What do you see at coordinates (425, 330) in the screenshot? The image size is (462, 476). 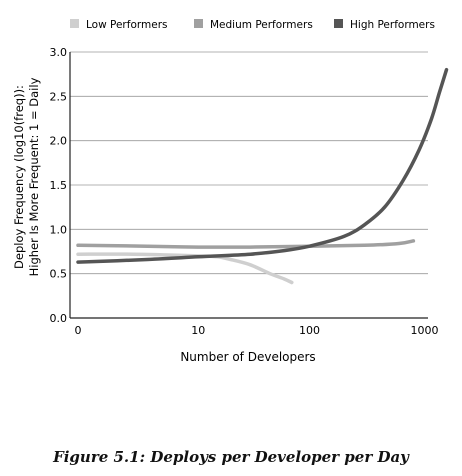 I see `x-tick-label: 1000` at bounding box center [425, 330].